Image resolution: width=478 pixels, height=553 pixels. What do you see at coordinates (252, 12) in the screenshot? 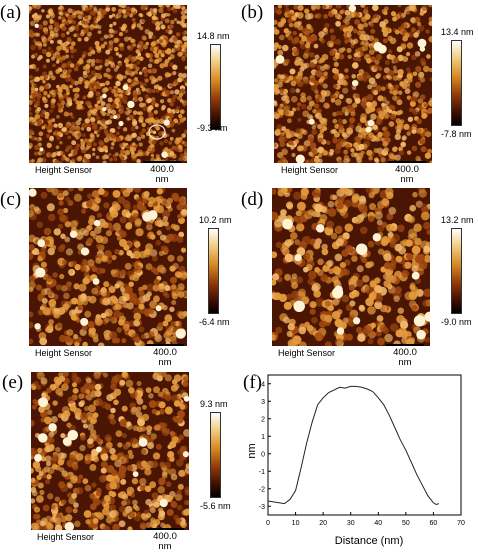
I see `panel-label-b: (b)` at bounding box center [252, 12].